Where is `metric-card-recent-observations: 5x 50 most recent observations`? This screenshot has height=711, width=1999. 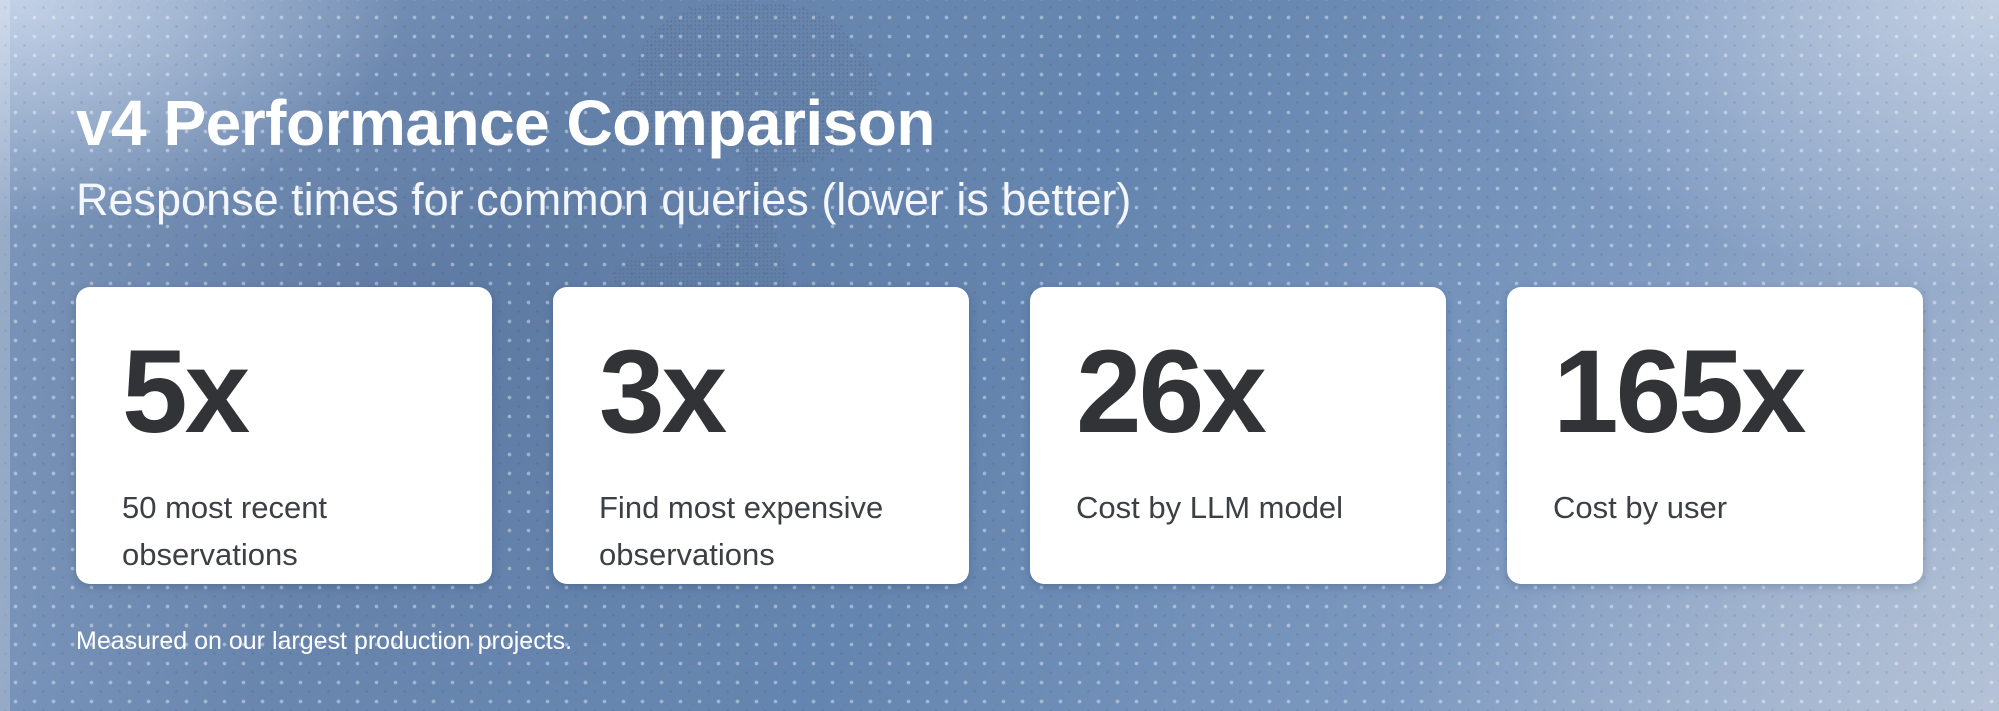 metric-card-recent-observations: 5x 50 most recent observations is located at coordinates (284, 436).